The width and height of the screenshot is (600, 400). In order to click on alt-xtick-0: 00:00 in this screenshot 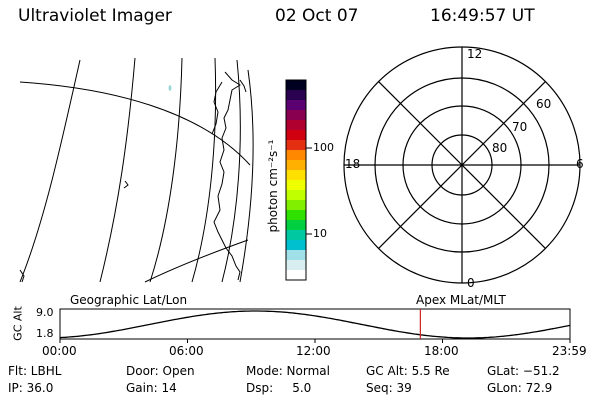, I will do `click(59, 351)`.